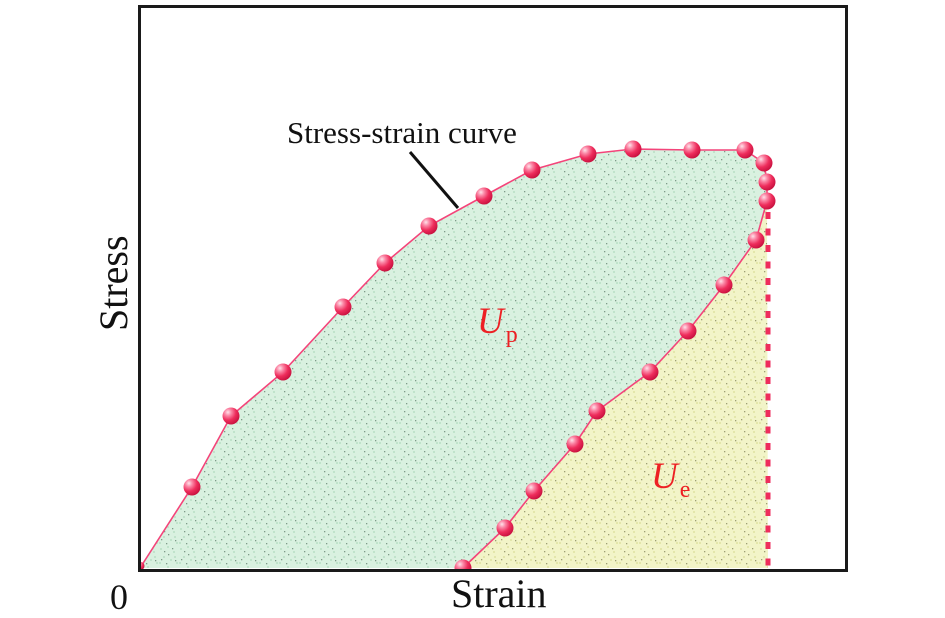 The width and height of the screenshot is (945, 618). Describe the element at coordinates (490, 321) in the screenshot. I see `plastic-energy-label-main: U` at that location.